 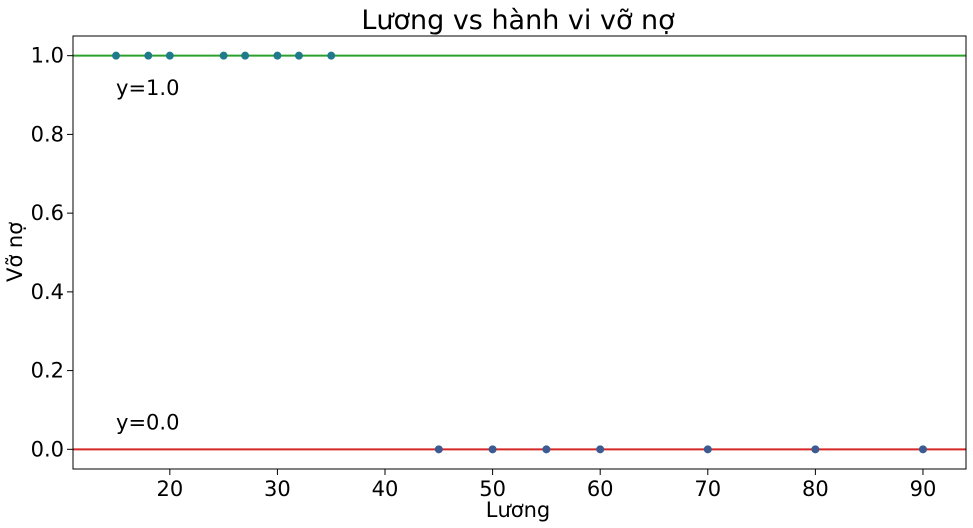 I want to click on annotations: y=1.0 y=0.0, so click(x=147, y=255).